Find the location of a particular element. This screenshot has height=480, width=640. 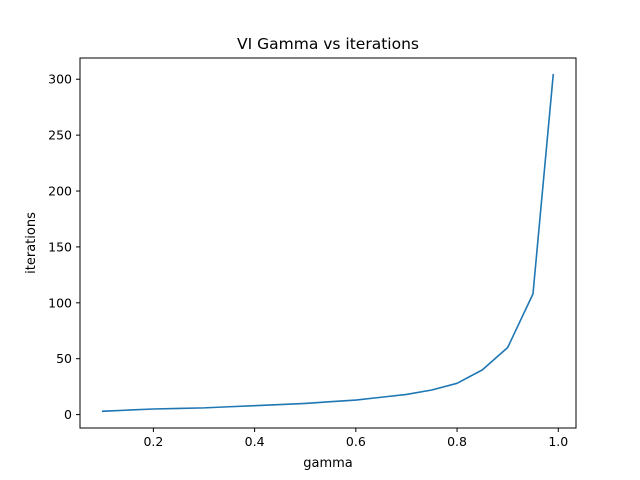

y-axis: 0 50 100 150 200 250 300 is located at coordinates (64, 247).